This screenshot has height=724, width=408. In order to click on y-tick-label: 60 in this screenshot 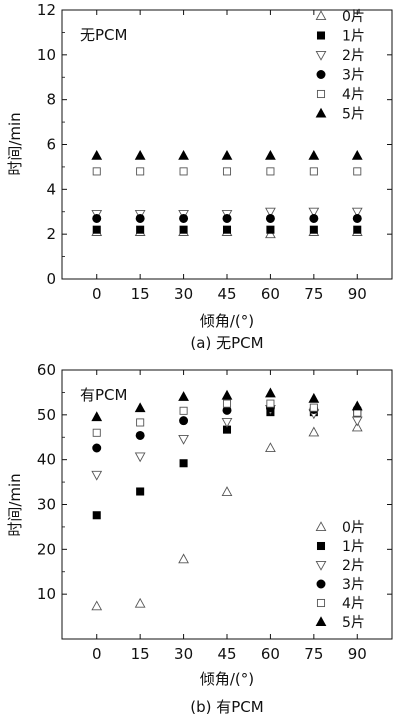, I will do `click(46, 370)`.